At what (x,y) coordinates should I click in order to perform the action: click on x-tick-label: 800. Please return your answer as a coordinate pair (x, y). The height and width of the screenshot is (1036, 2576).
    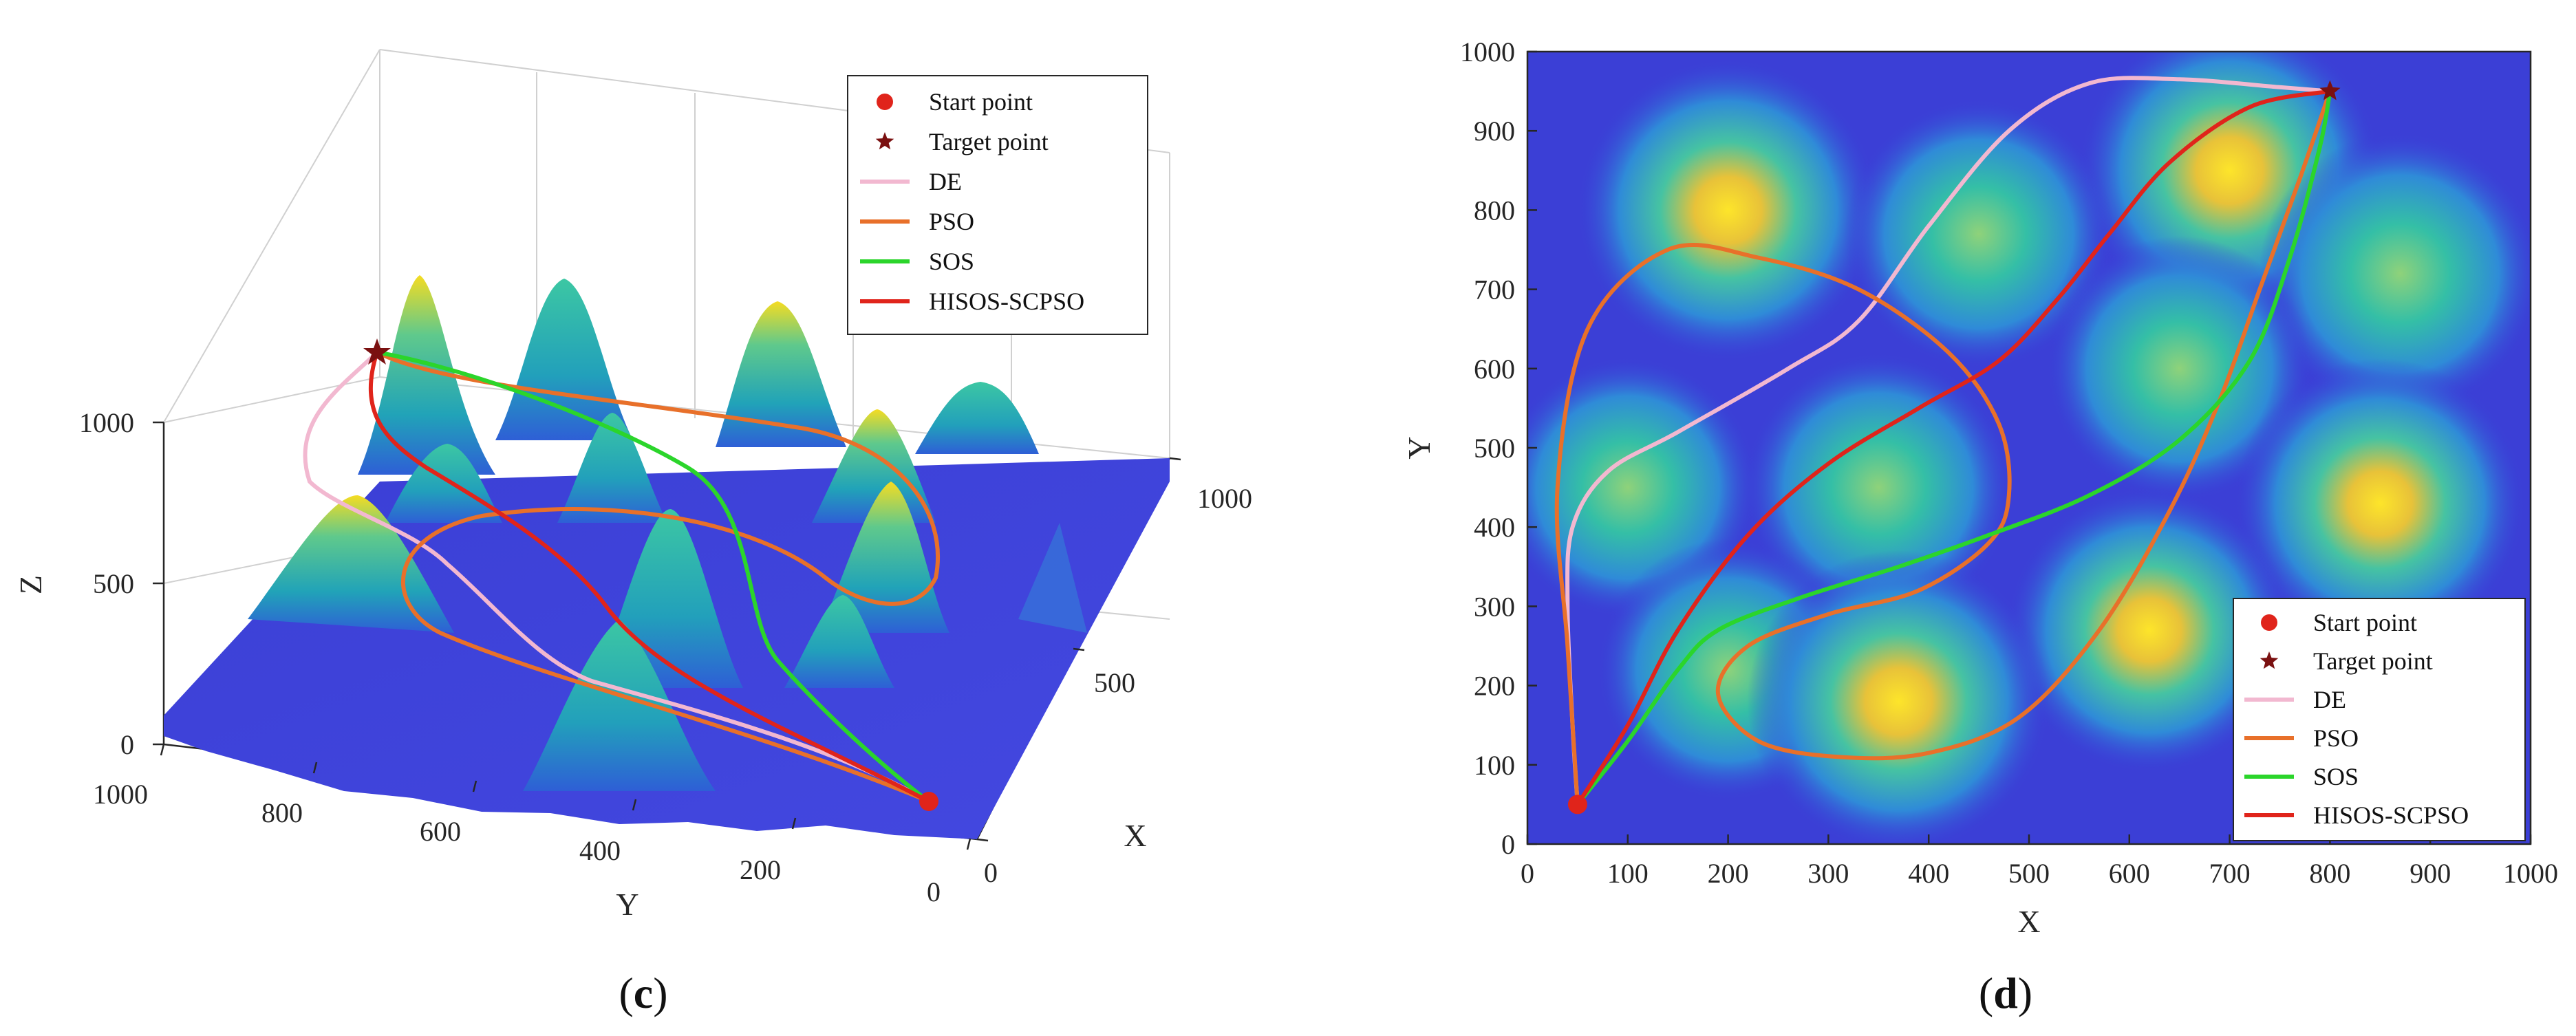
    Looking at the image, I should click on (2329, 874).